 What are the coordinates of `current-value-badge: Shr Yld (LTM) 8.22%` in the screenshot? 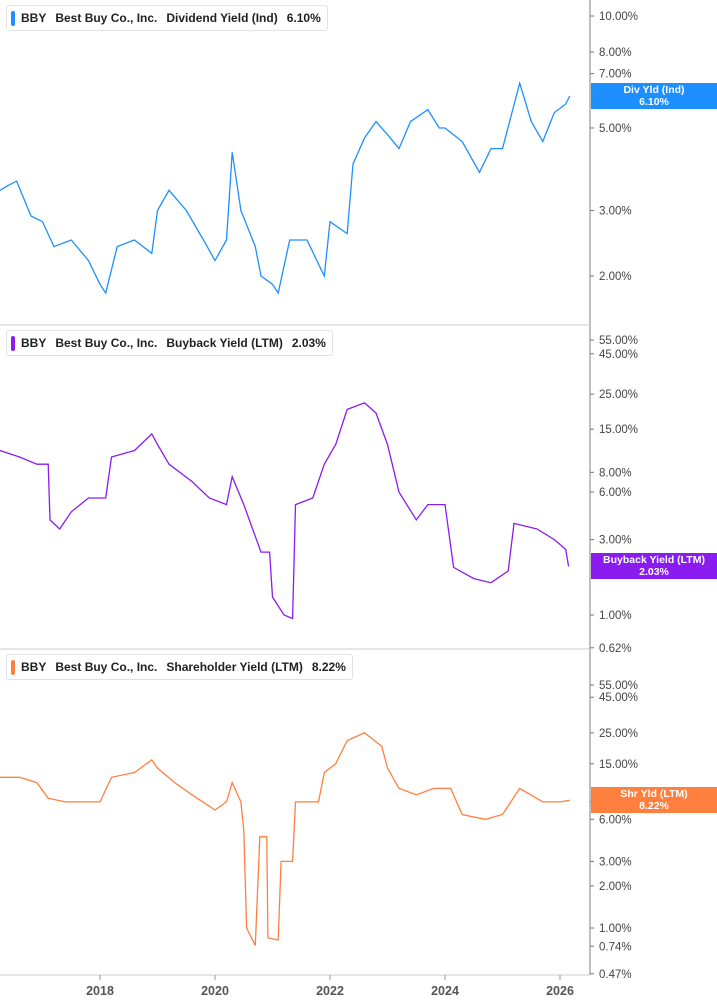 It's located at (654, 800).